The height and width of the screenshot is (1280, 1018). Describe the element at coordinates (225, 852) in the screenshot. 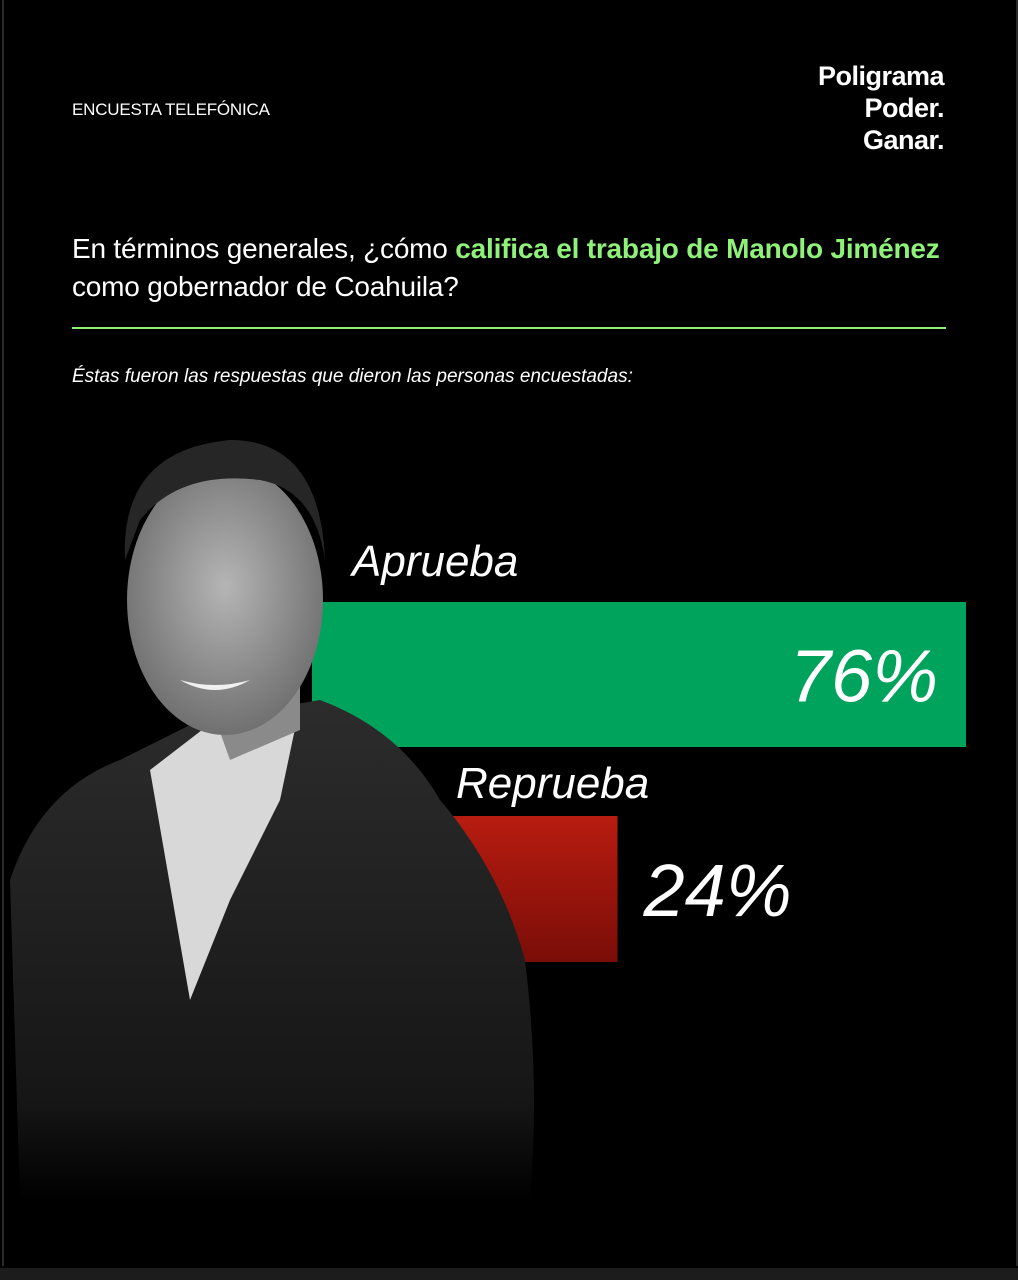

I see `shirt` at that location.